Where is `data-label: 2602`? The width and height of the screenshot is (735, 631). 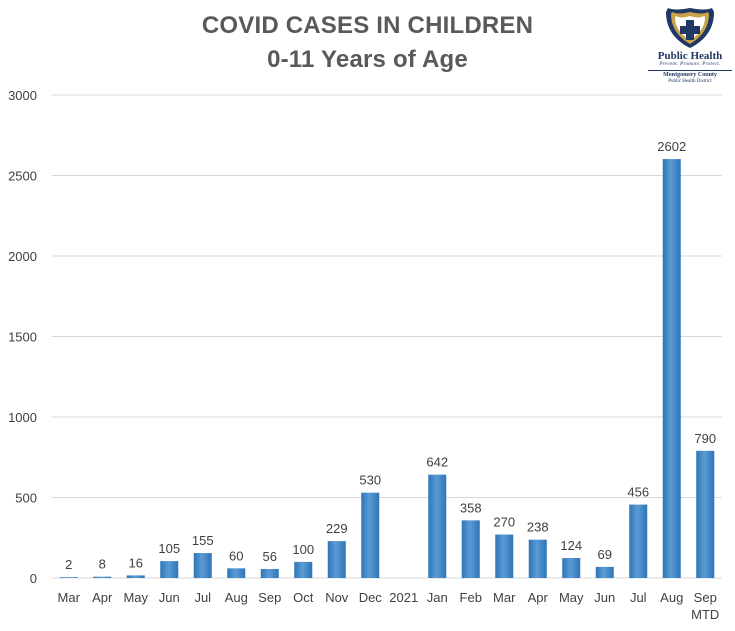
data-label: 2602 is located at coordinates (671, 146).